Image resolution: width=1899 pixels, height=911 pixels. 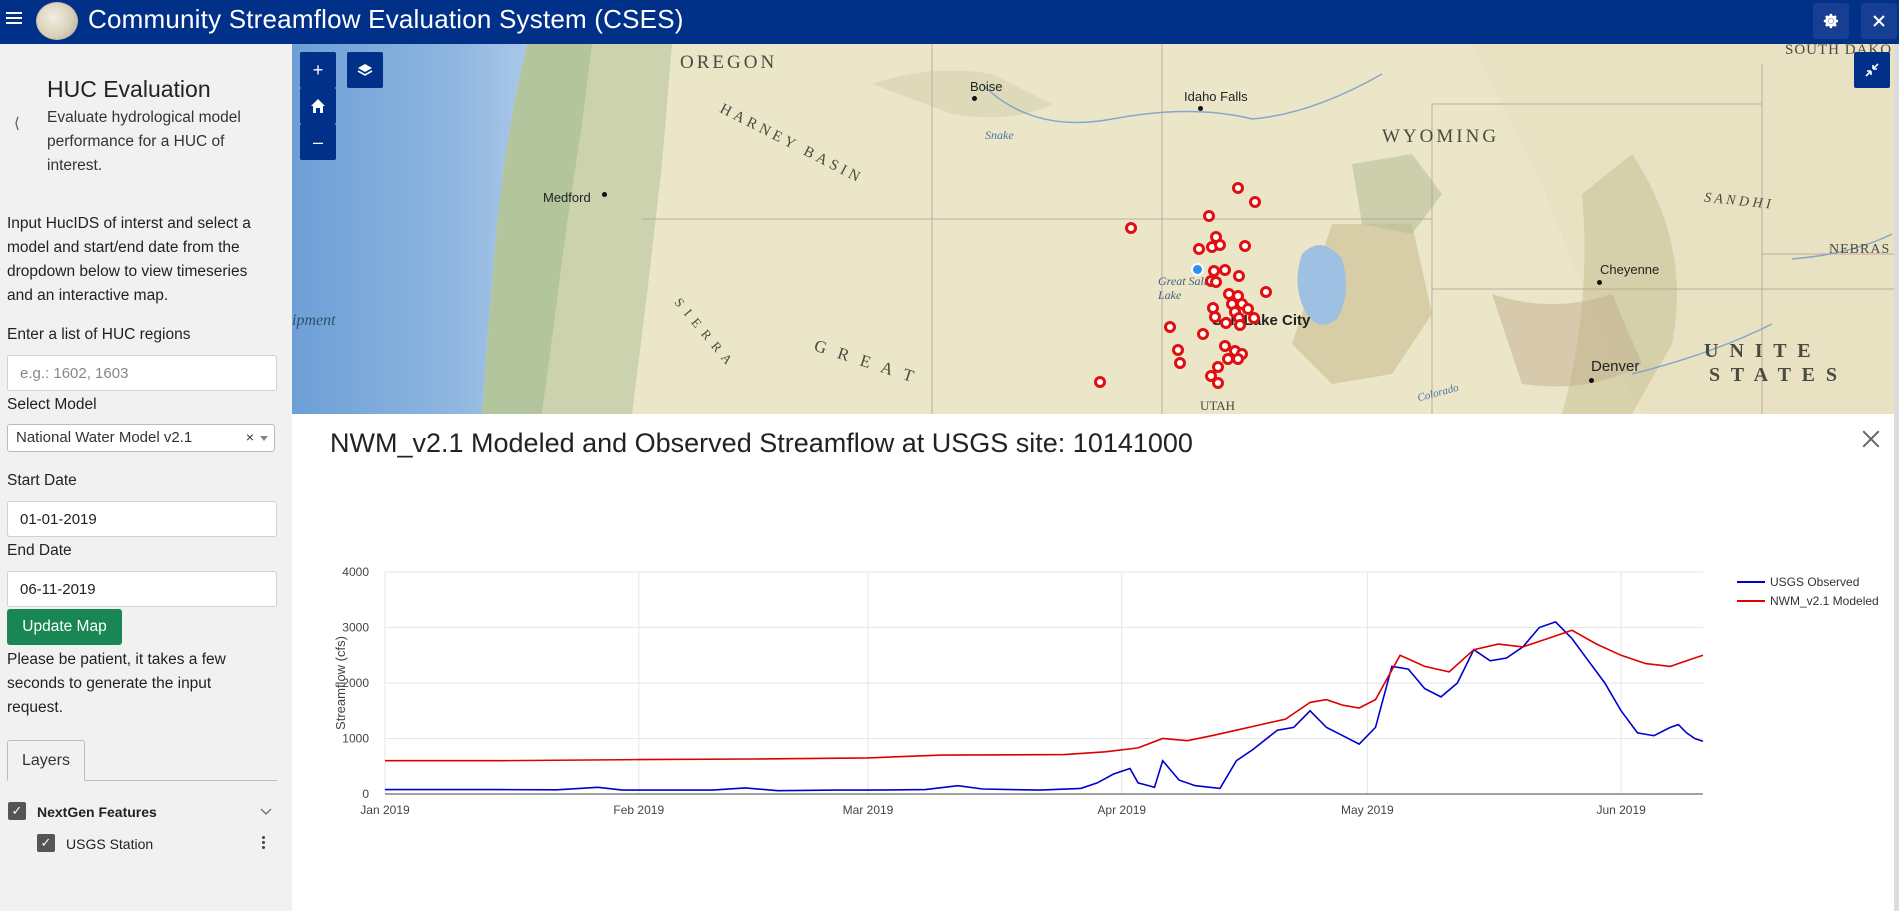 I want to click on gear-icon, so click(x=1831, y=21).